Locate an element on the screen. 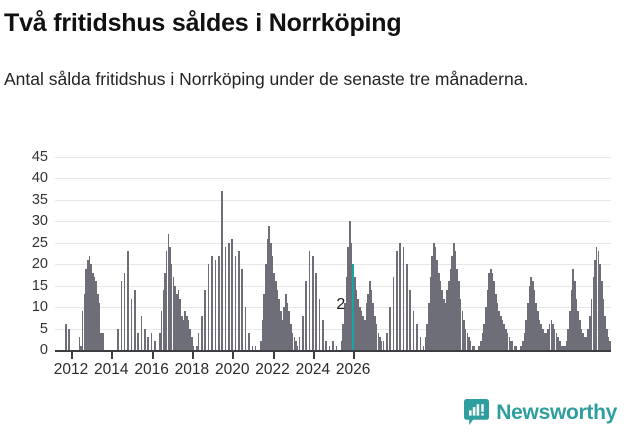  logo-wordmark: Newsworthy is located at coordinates (556, 412).